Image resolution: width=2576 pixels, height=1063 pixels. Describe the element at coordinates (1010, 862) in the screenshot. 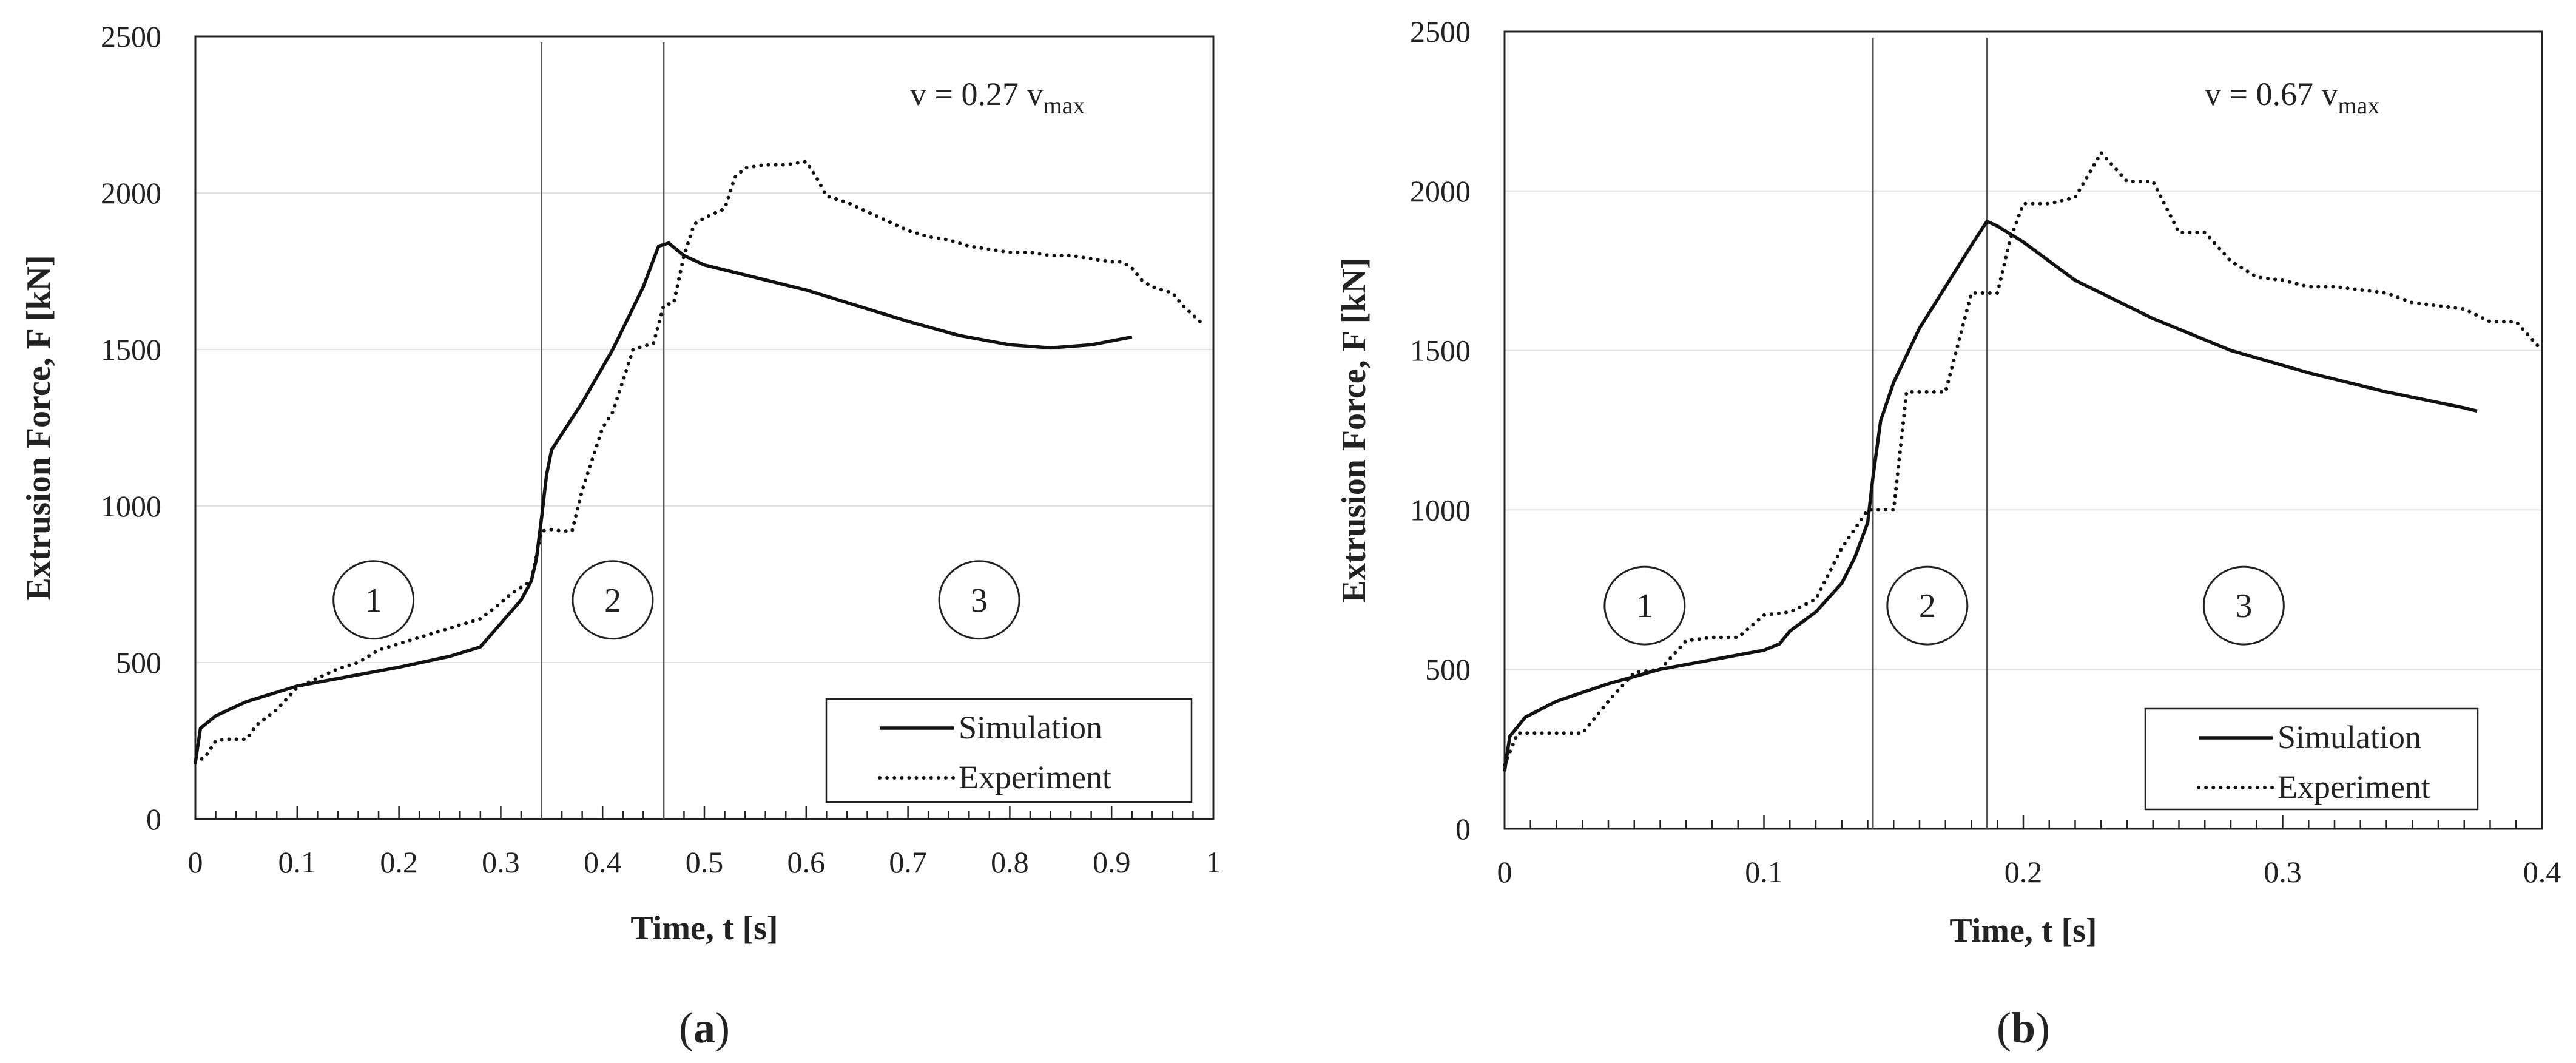

I see `x-tick-label-8: 0.8` at that location.